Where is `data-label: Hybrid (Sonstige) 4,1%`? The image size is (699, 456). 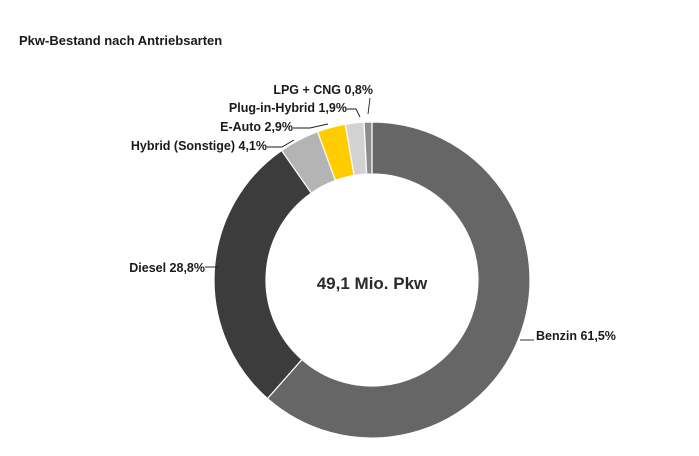 data-label: Hybrid (Sonstige) 4,1% is located at coordinates (199, 146).